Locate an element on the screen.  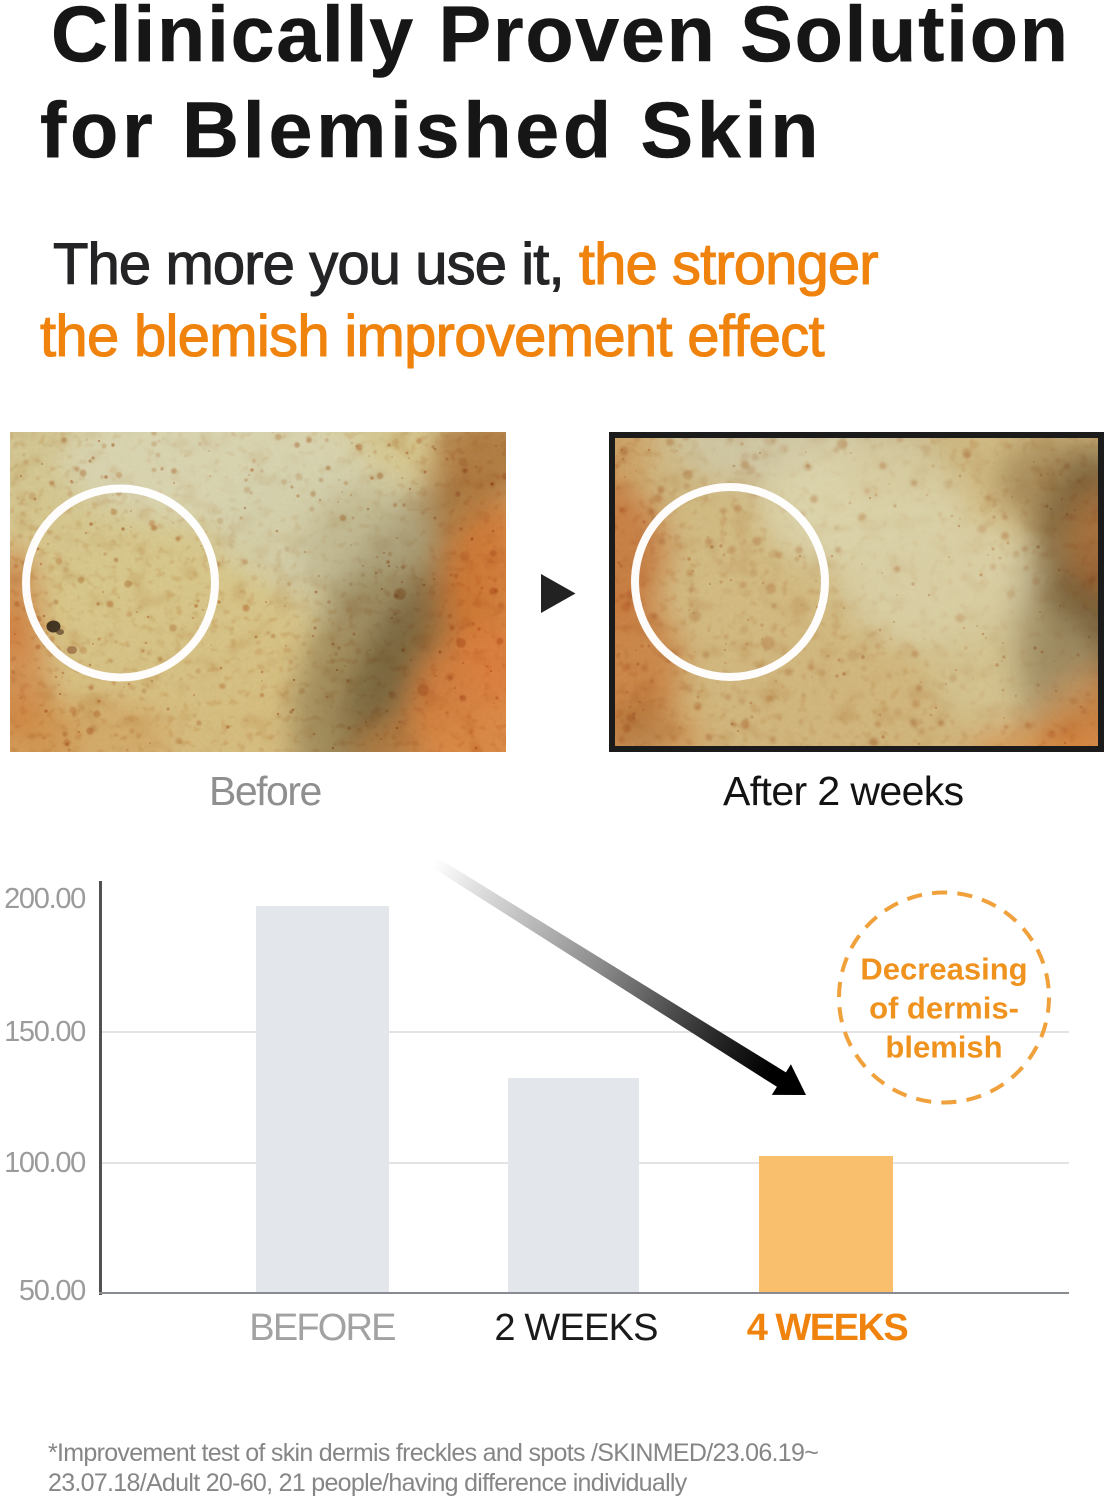
svg-text: Decreasing is located at coordinates (943, 968).